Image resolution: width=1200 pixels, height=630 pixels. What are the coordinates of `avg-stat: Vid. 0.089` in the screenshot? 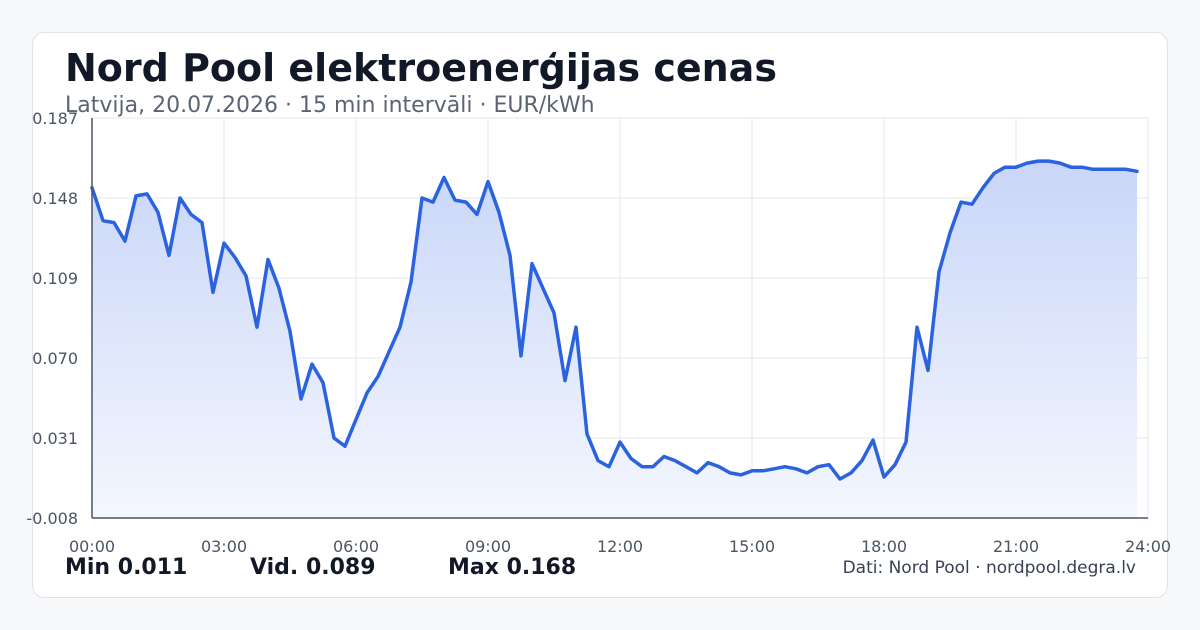 It's located at (313, 567).